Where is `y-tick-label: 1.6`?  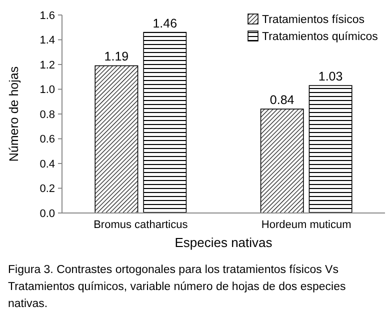
y-tick-label: 1.6 is located at coordinates (47, 16).